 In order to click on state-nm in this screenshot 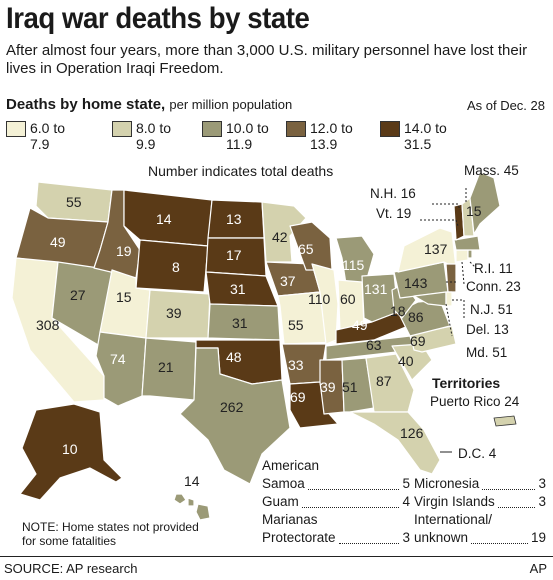, I will do `click(169, 369)`.